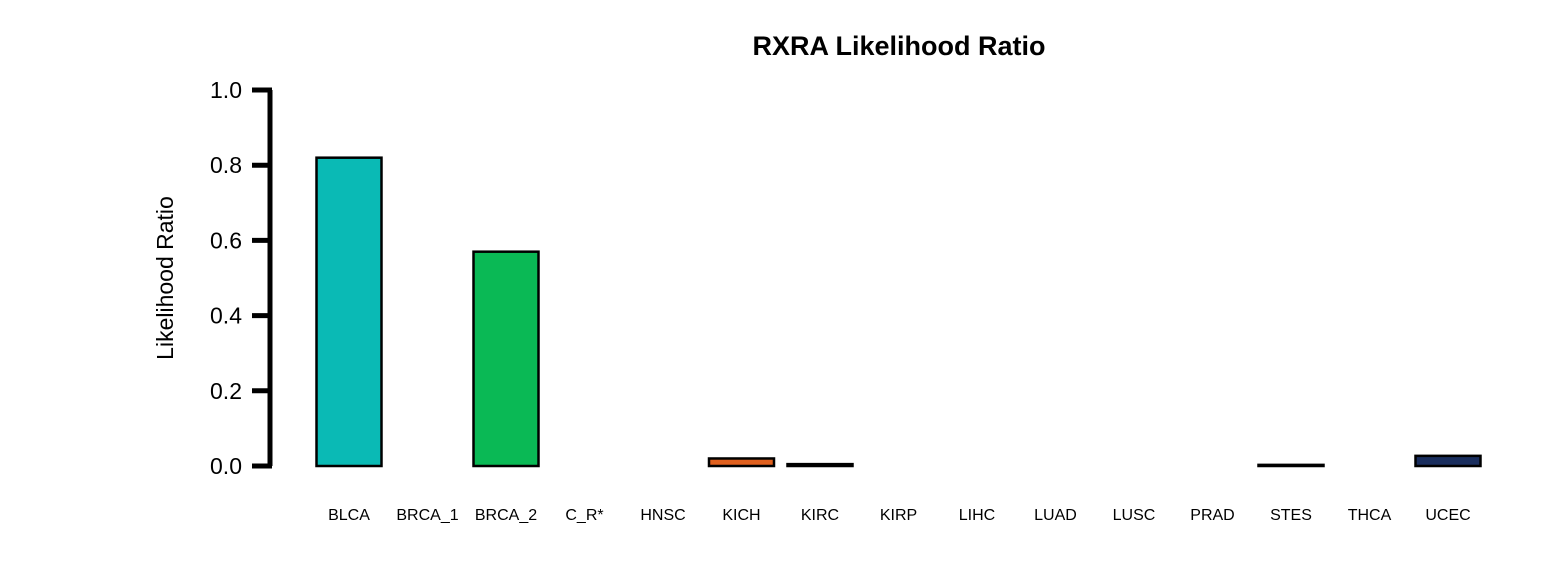 This screenshot has height=586, width=1560. I want to click on x-tick-label: PRAD, so click(1212, 515).